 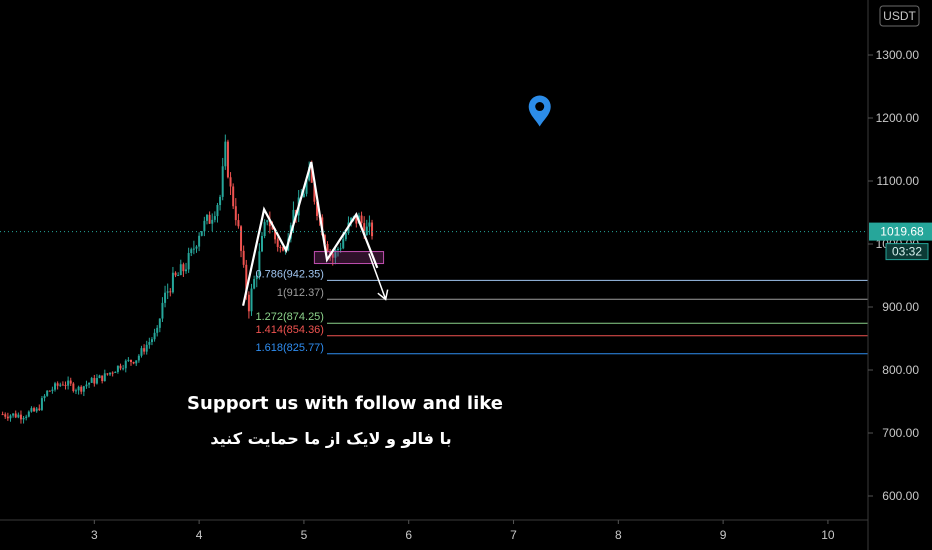 I want to click on x-tick-label: 4, so click(x=199, y=535).